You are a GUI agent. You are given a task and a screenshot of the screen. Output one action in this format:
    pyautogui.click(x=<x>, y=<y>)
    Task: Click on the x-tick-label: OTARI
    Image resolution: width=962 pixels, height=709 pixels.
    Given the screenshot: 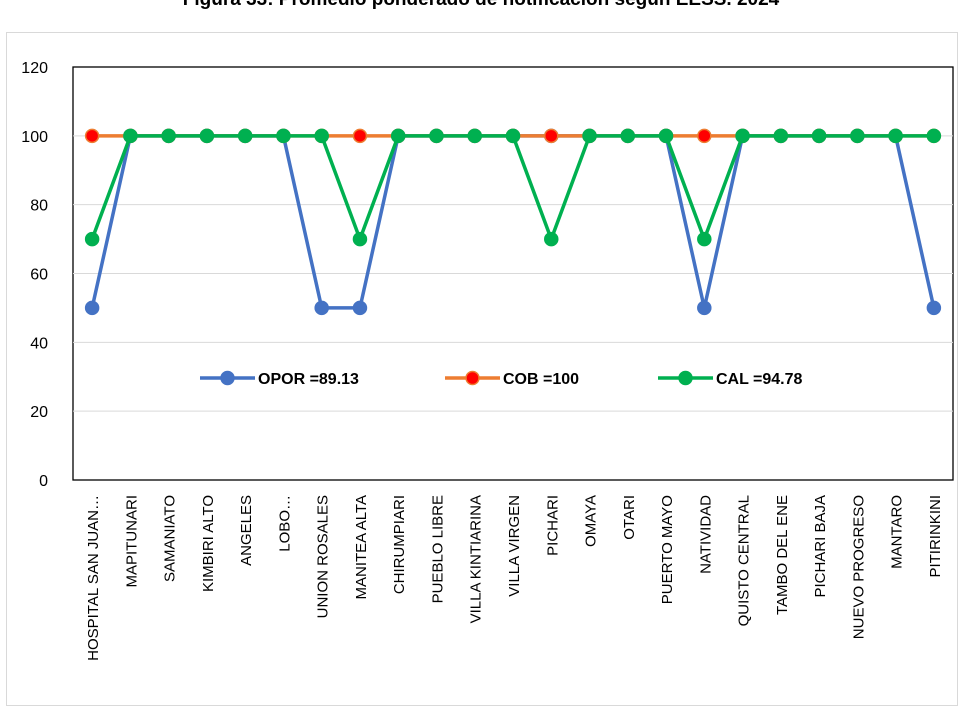 What is the action you would take?
    pyautogui.click(x=629, y=517)
    